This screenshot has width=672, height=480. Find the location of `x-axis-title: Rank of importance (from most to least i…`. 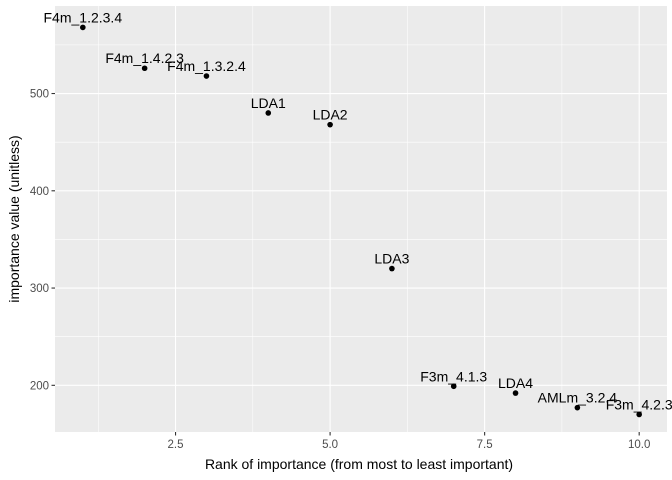

x-axis-title: Rank of importance (from most to least i… is located at coordinates (359, 464).